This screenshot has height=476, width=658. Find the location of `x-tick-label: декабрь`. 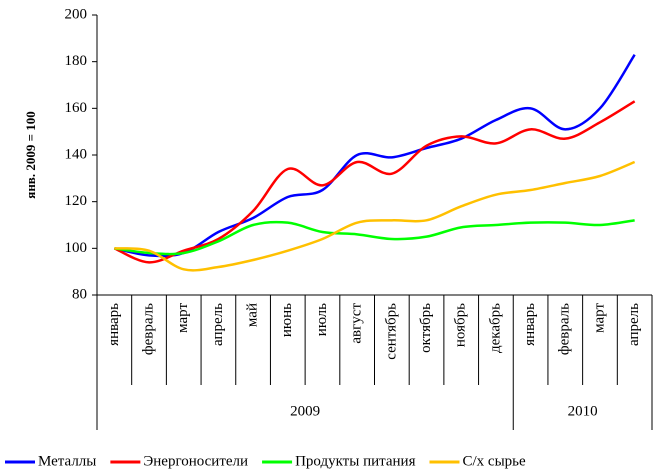

x-tick-label: декабрь is located at coordinates (495, 328).